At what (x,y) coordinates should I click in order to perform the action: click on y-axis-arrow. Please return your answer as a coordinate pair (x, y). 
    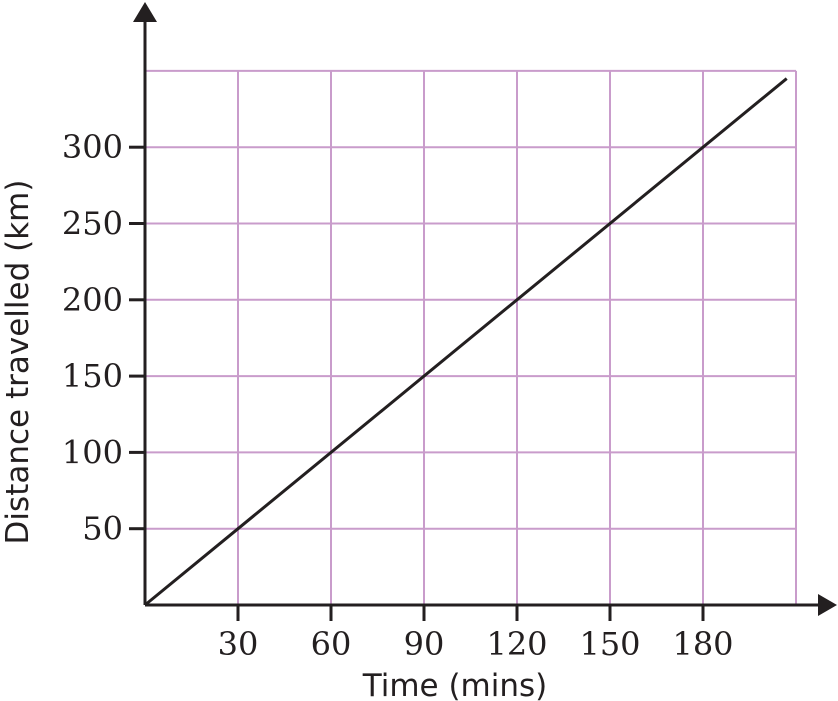
    Looking at the image, I should click on (145, 12).